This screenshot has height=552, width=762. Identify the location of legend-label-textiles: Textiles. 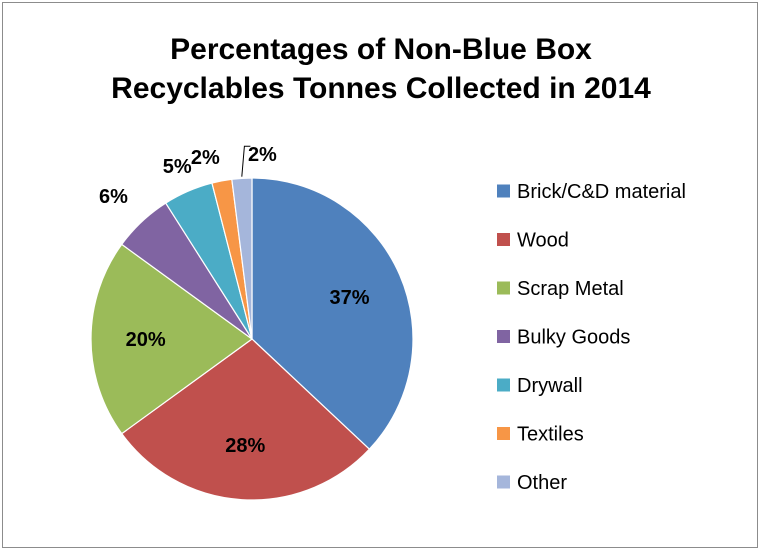
(550, 435).